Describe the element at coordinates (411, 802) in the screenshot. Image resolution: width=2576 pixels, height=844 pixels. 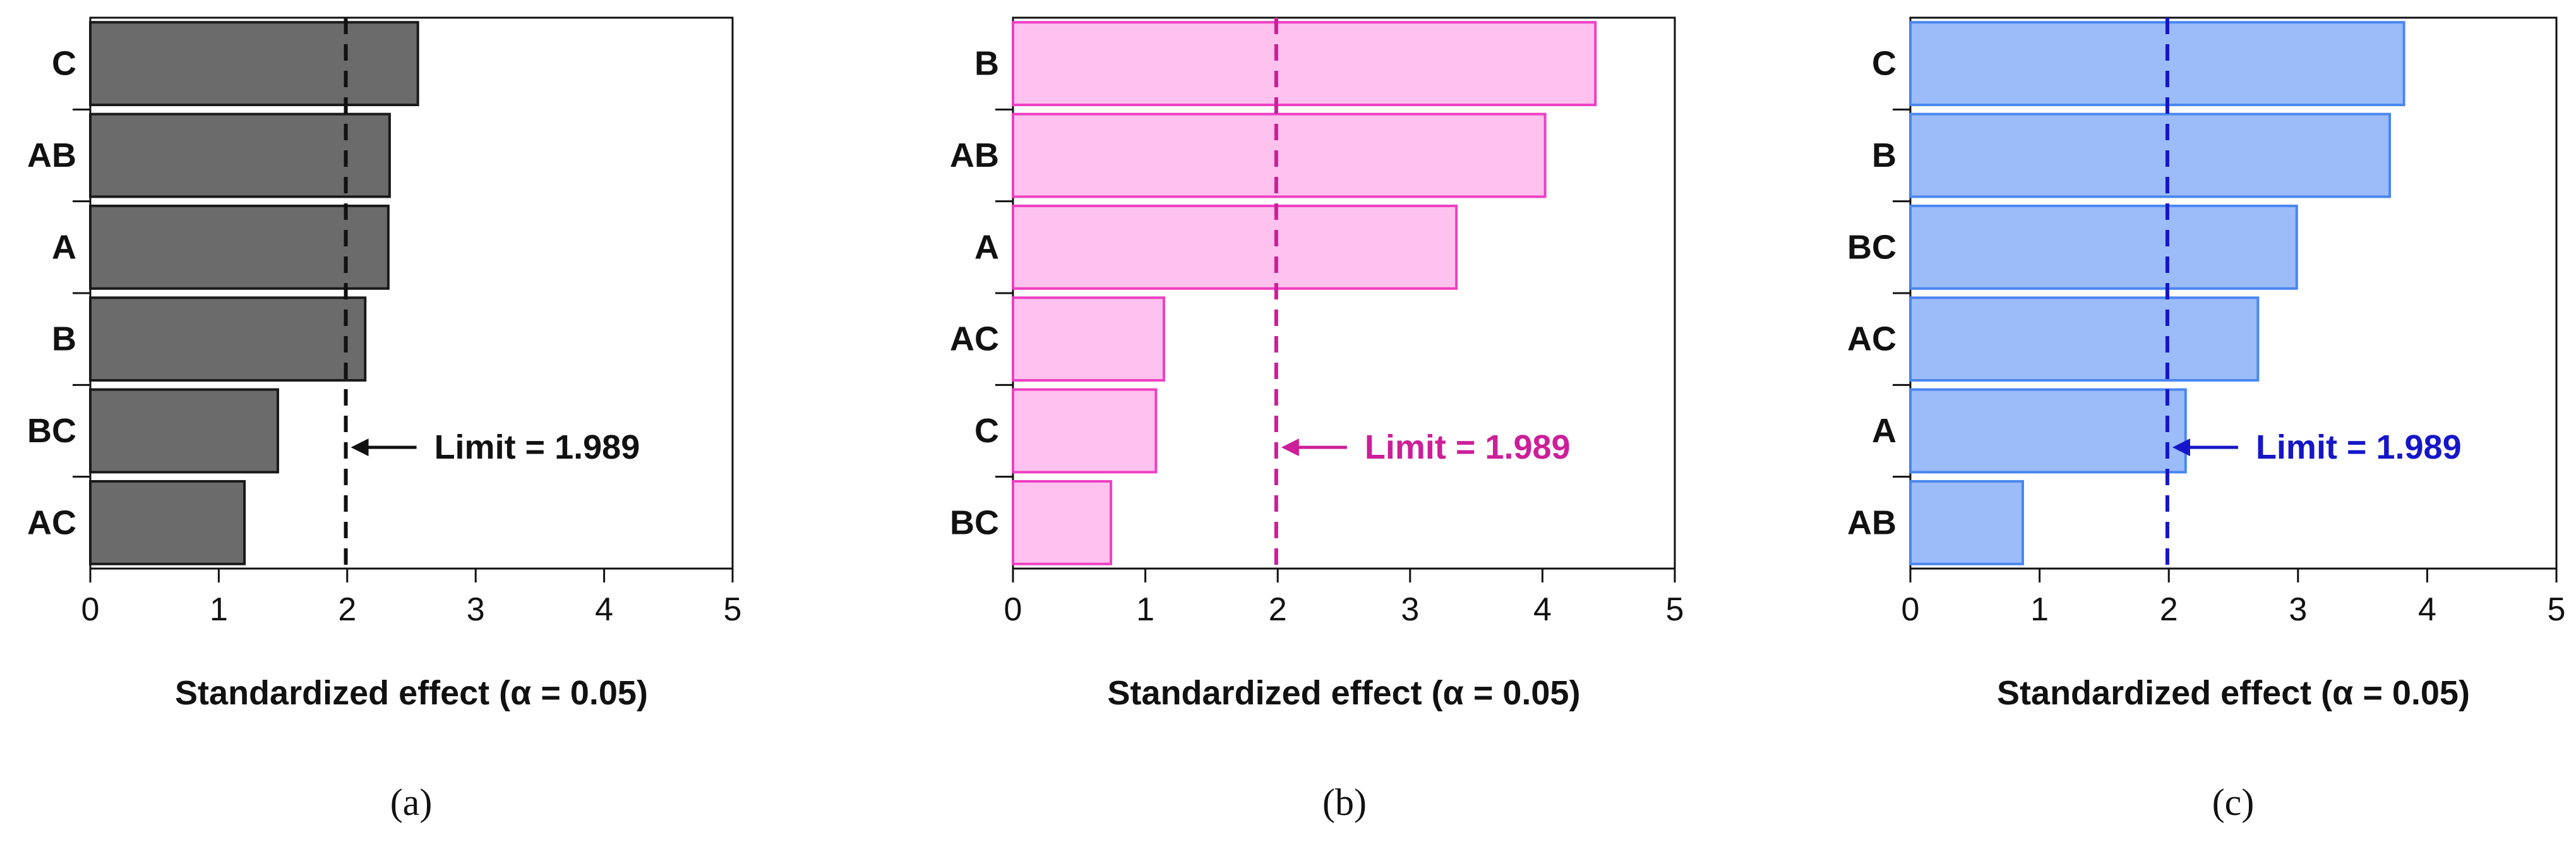
I see `panel-caption: (a)` at that location.